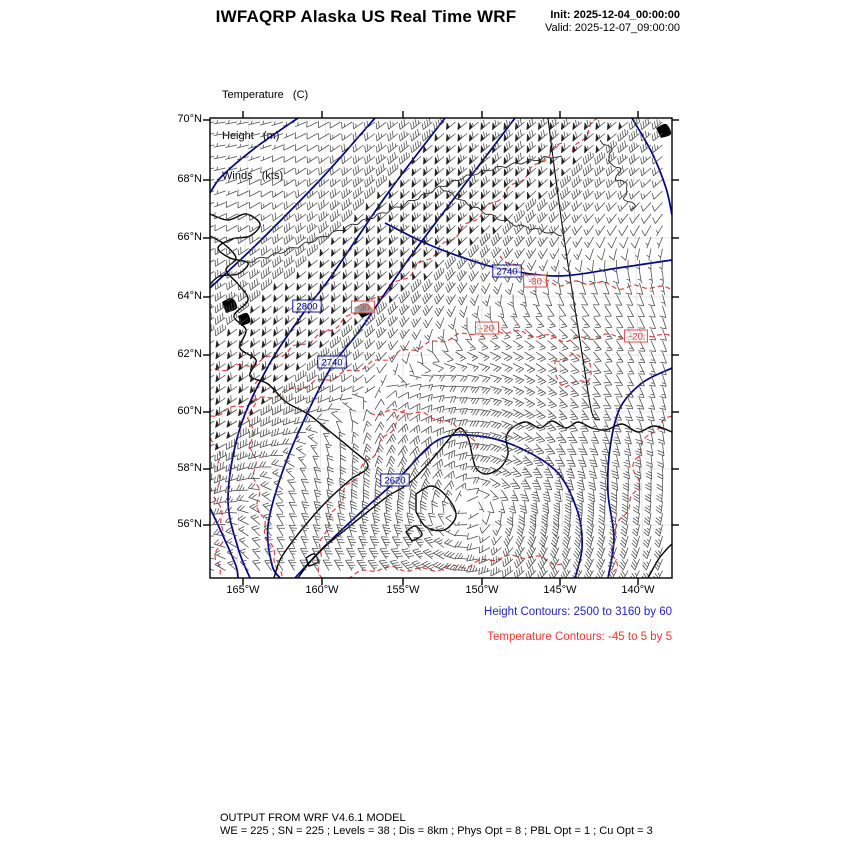  Describe the element at coordinates (189, 468) in the screenshot. I see `lat-tick-label: 58°N` at that location.